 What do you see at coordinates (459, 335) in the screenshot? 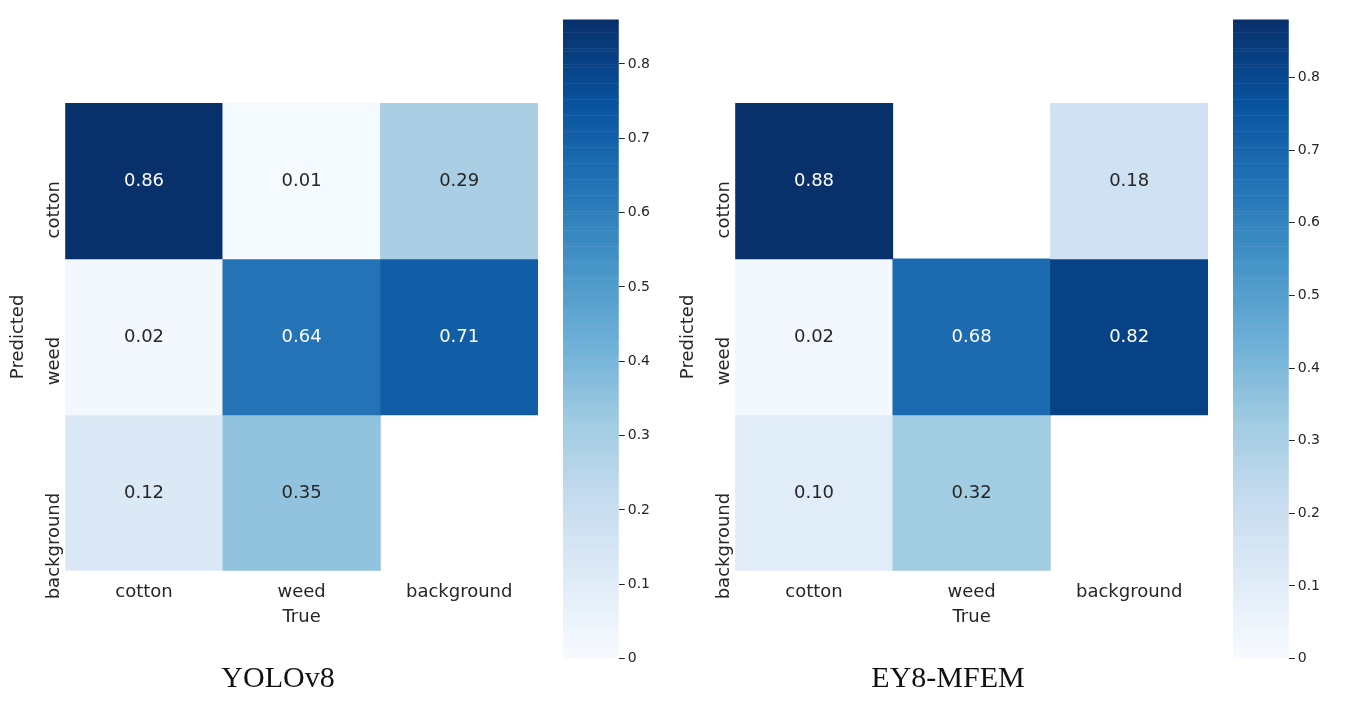
I see `data-label: 0.71` at bounding box center [459, 335].